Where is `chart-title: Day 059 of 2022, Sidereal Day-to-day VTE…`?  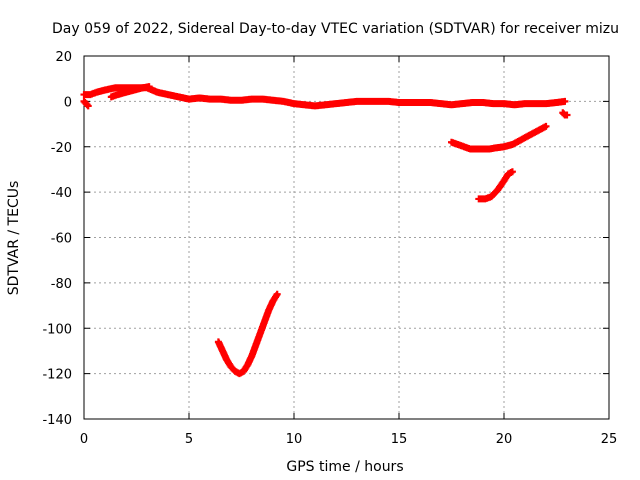
chart-title: Day 059 of 2022, Sidereal Day-to-day VTE… is located at coordinates (335, 29).